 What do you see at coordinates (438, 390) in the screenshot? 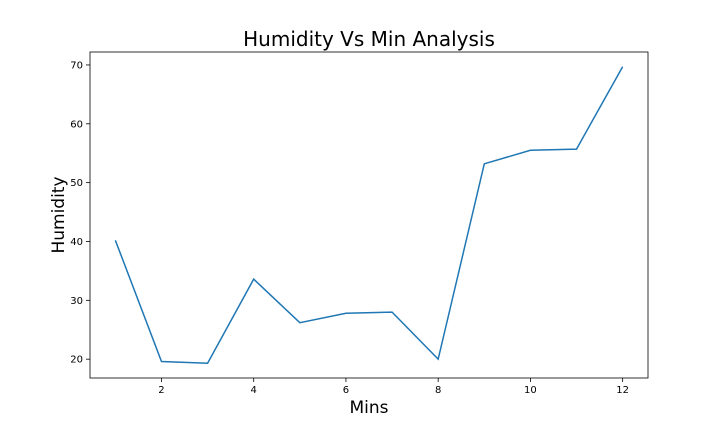
I see `x-tick-label: 8` at bounding box center [438, 390].